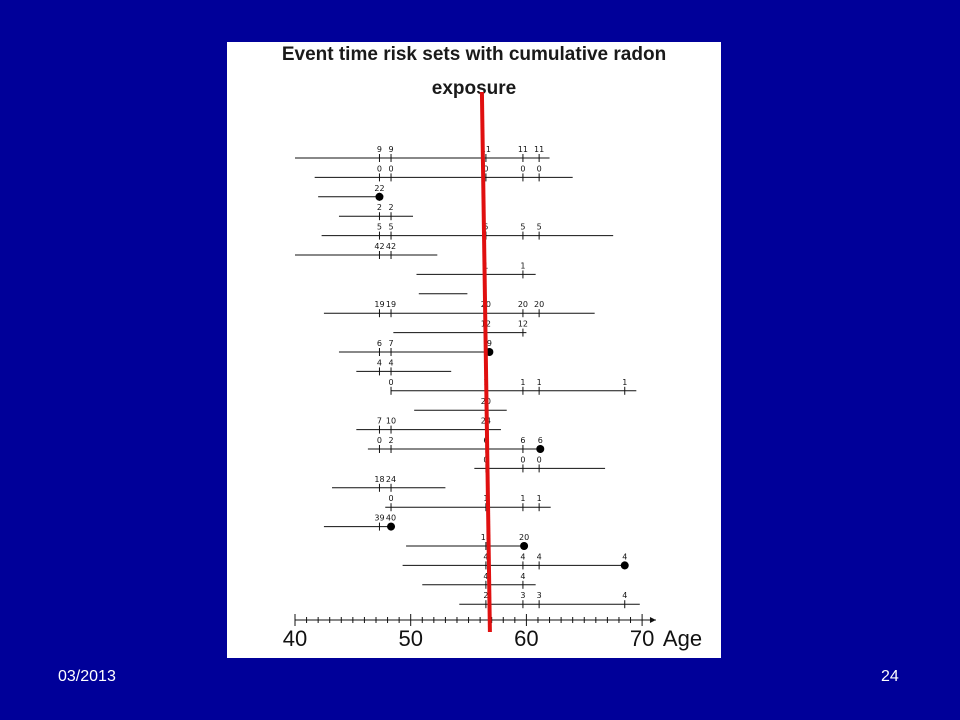  What do you see at coordinates (523, 324) in the screenshot?
I see `exposure-value-label: 12` at bounding box center [523, 324].